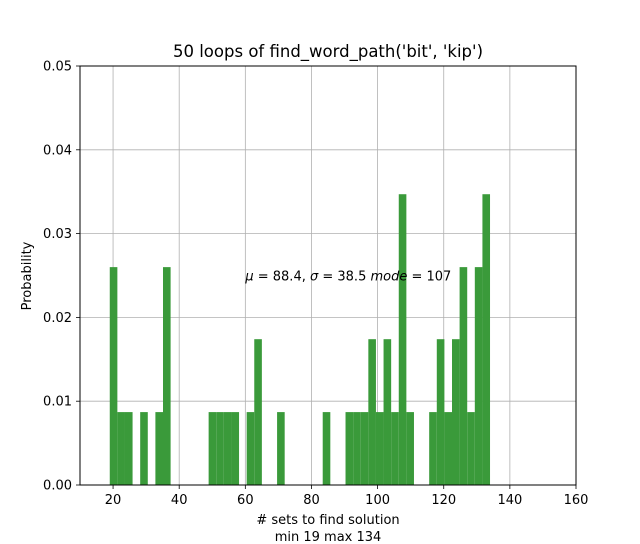  What do you see at coordinates (61, 277) in the screenshot?
I see `y-axis-ticks: 0.00 0.01 0.02 0.03 0.04 0.05` at bounding box center [61, 277].